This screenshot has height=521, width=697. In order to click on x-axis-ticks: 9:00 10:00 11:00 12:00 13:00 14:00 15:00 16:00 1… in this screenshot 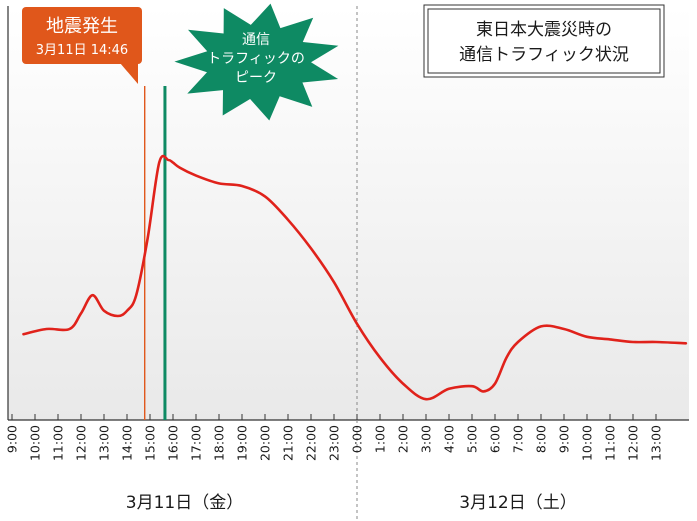, I will do `click(334, 437)`.